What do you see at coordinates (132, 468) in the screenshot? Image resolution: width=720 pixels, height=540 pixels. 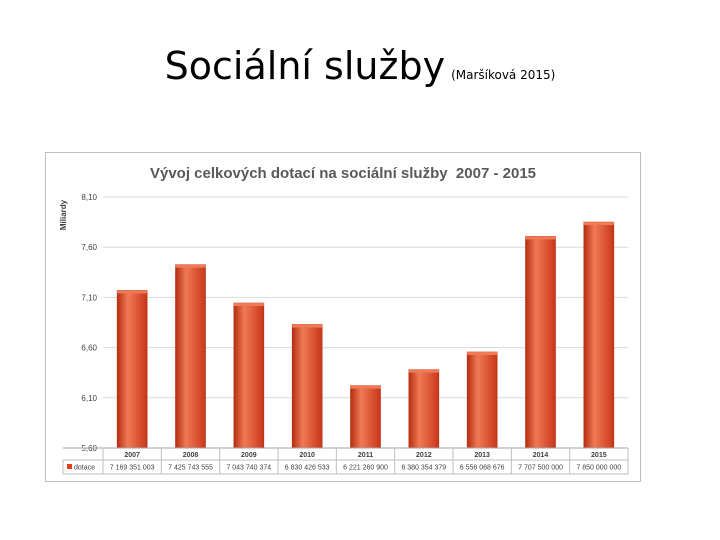 I see `data-value-label: 7 169 351 003` at bounding box center [132, 468].